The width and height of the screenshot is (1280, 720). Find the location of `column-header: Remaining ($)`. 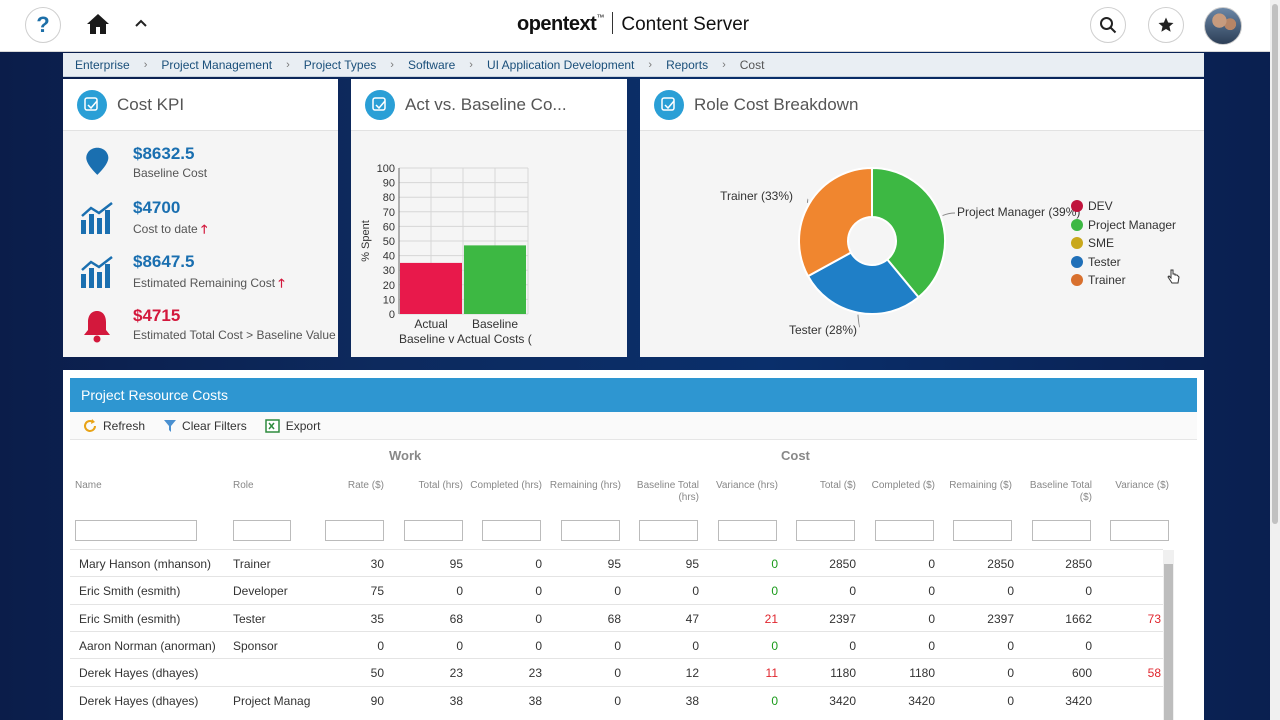

column-header: Remaining ($) is located at coordinates (980, 485).